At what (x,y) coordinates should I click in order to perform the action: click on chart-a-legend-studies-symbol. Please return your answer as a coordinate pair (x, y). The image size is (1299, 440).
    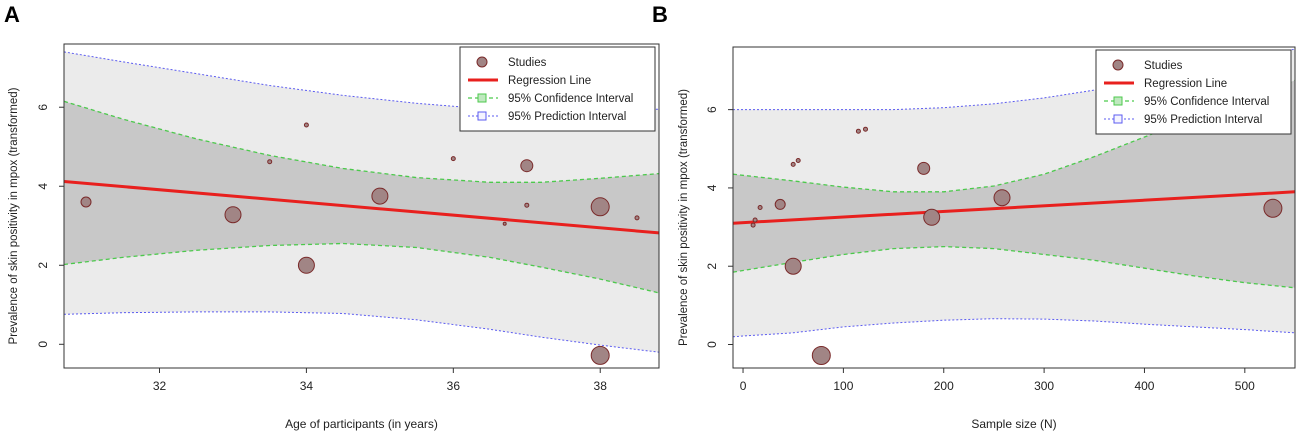
    Looking at the image, I should click on (482, 62).